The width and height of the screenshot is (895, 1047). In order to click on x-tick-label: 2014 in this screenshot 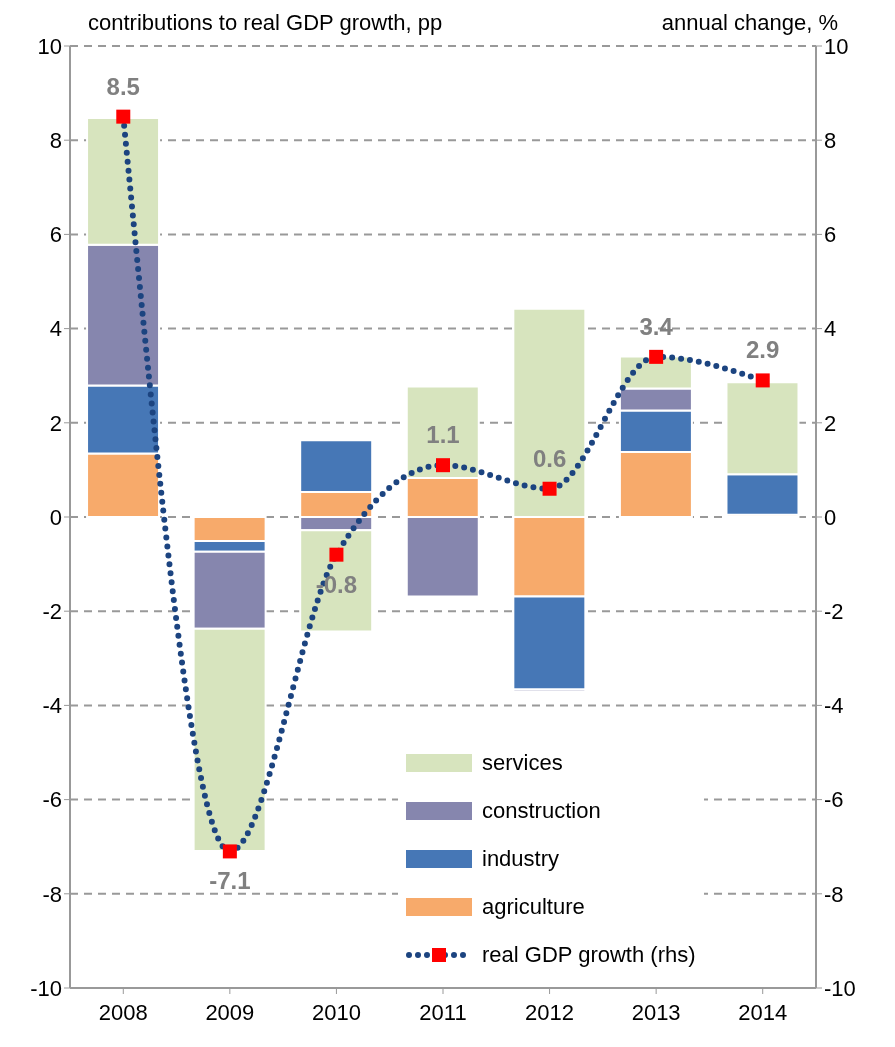, I will do `click(763, 1012)`.